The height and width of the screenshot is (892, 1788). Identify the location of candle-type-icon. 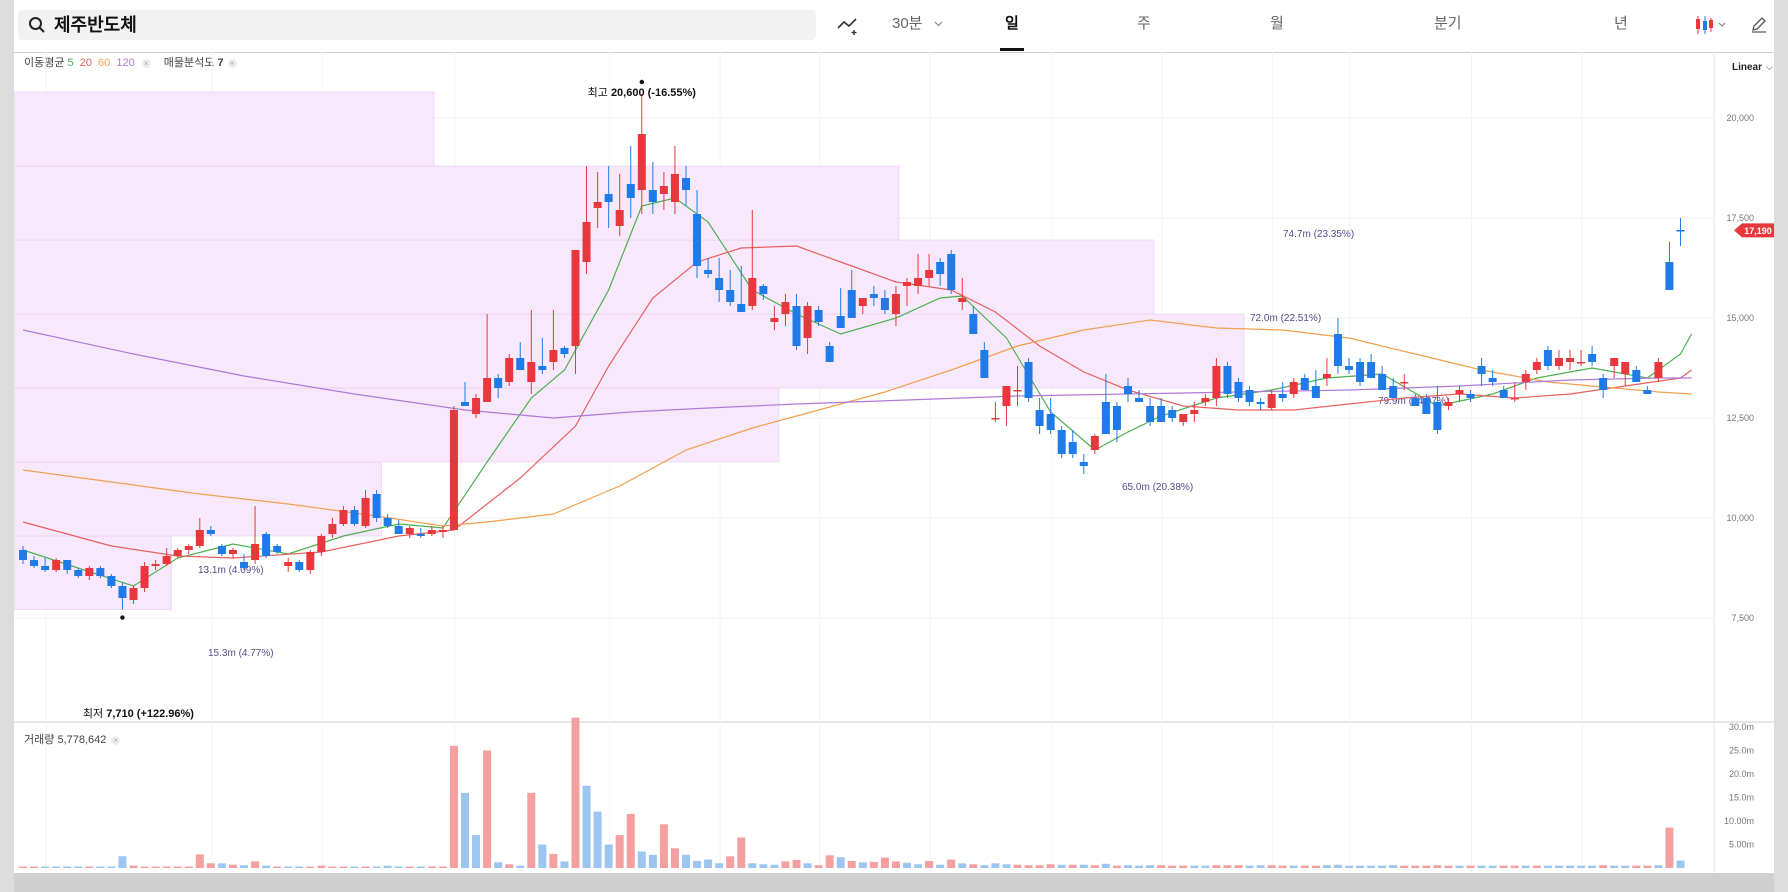
(1711, 25).